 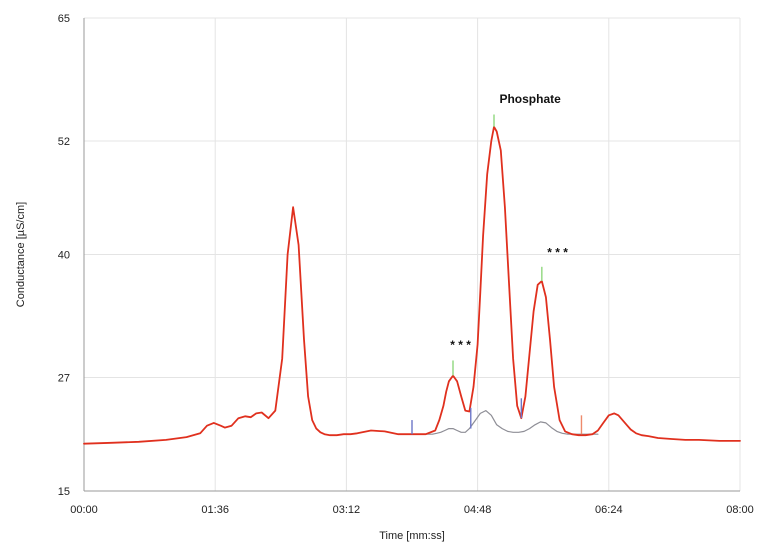 What do you see at coordinates (509, 222) in the screenshot?
I see `annotation-layer: * * * Phosphate * * *` at bounding box center [509, 222].